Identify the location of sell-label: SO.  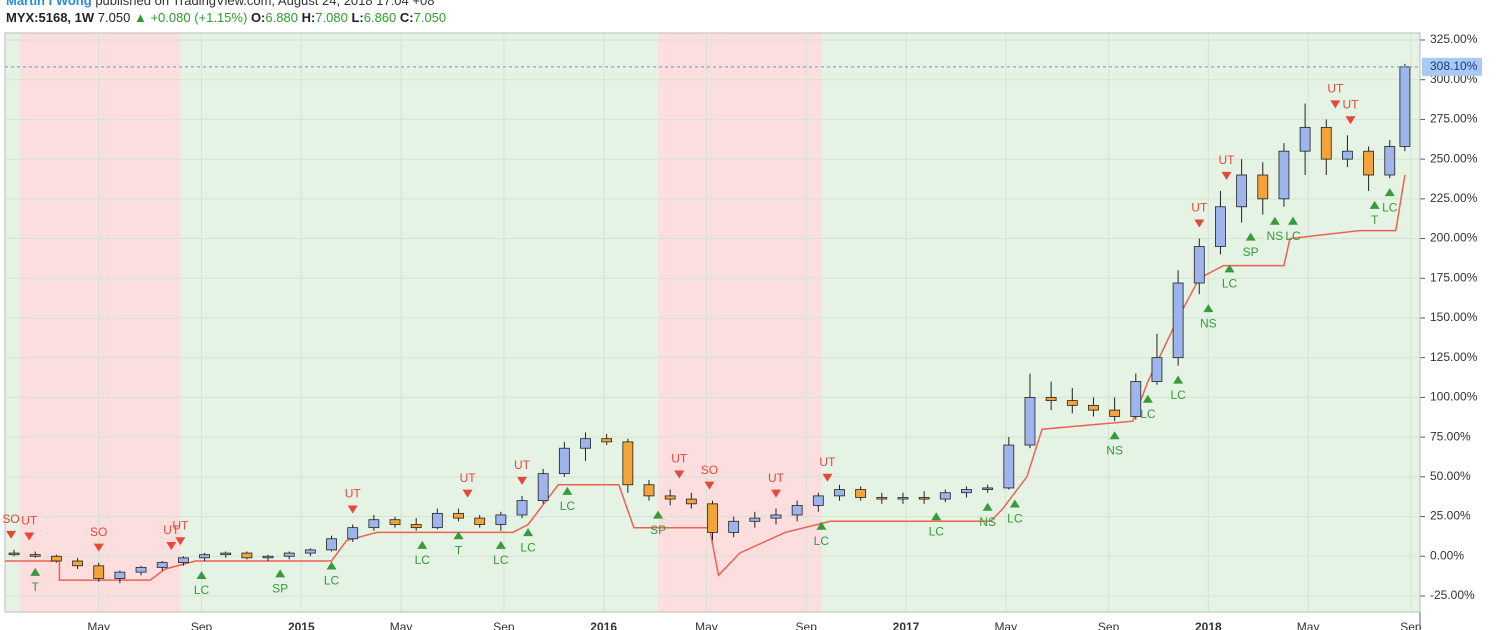
(10, 519).